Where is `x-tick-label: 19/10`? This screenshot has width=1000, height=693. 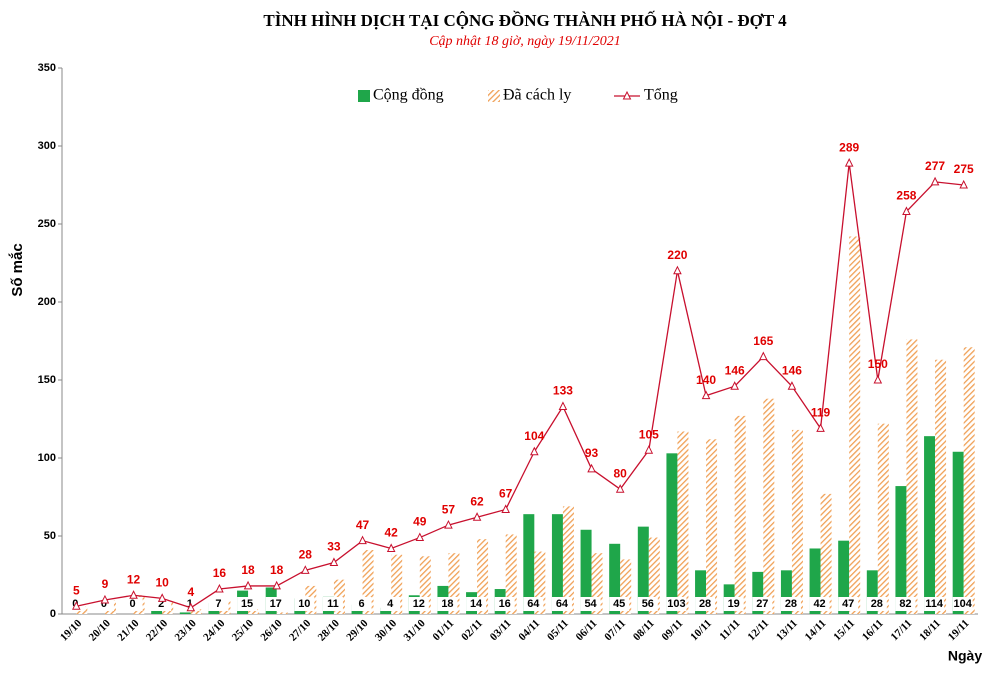 x-tick-label: 19/10 is located at coordinates (71, 630).